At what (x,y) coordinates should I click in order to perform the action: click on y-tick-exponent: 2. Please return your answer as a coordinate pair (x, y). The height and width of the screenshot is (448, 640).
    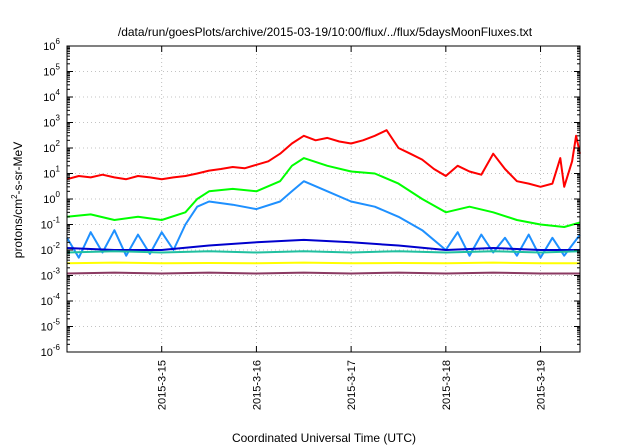
    Looking at the image, I should click on (58, 143).